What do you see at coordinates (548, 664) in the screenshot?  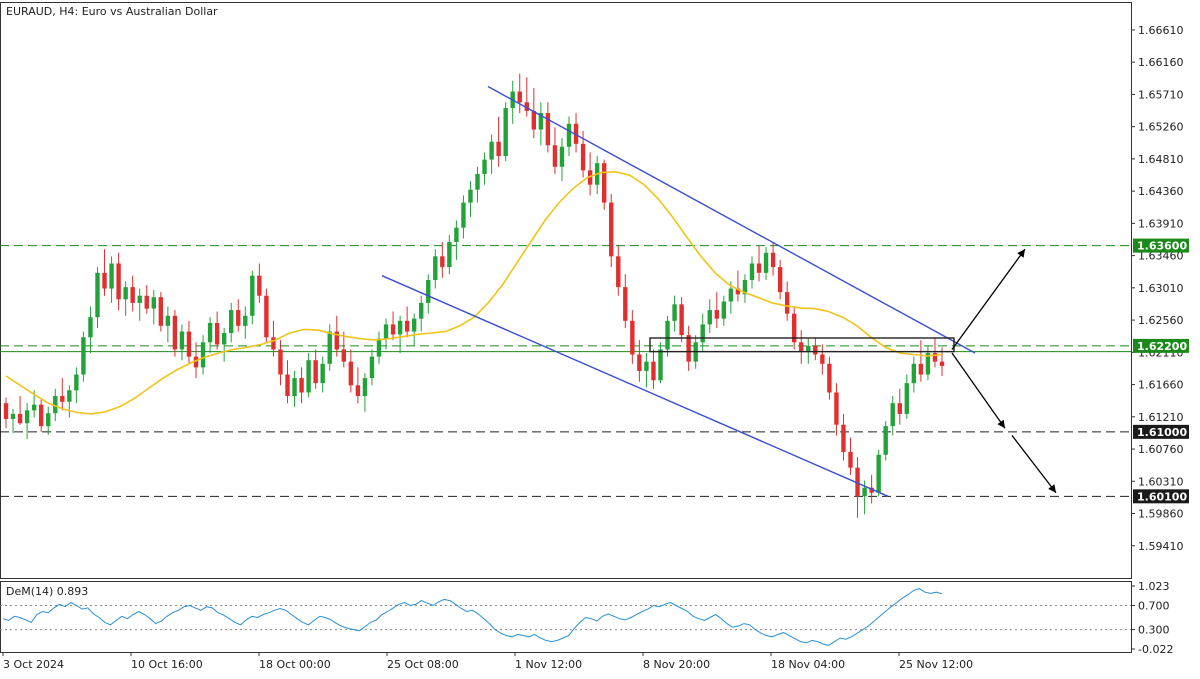 I see `x-tick-label: 1 Nov 12:00` at bounding box center [548, 664].